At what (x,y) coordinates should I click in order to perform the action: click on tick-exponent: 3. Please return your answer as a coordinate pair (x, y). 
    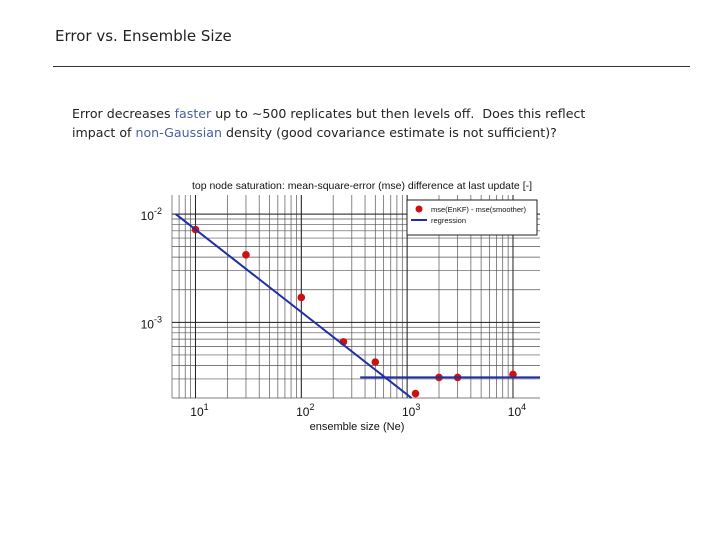
    Looking at the image, I should click on (417, 407).